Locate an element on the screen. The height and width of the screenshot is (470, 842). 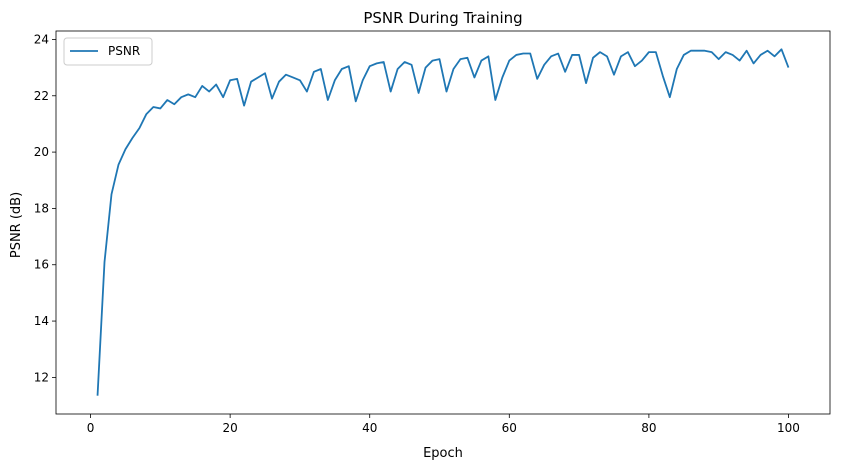
y-axis-label: PSNR (dB) is located at coordinates (16, 225).